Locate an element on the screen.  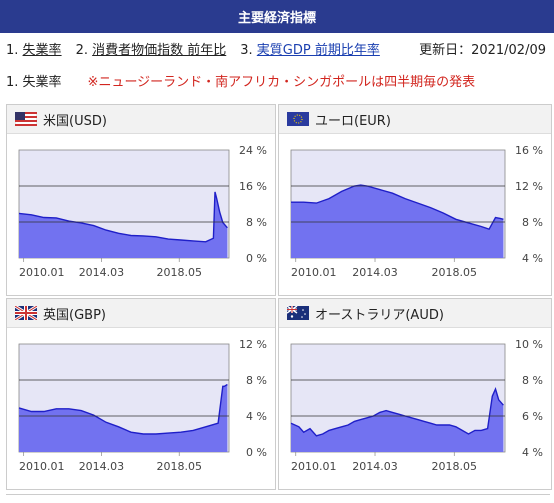
nav-item-unemployment: 1. 失業率 is located at coordinates (34, 50).